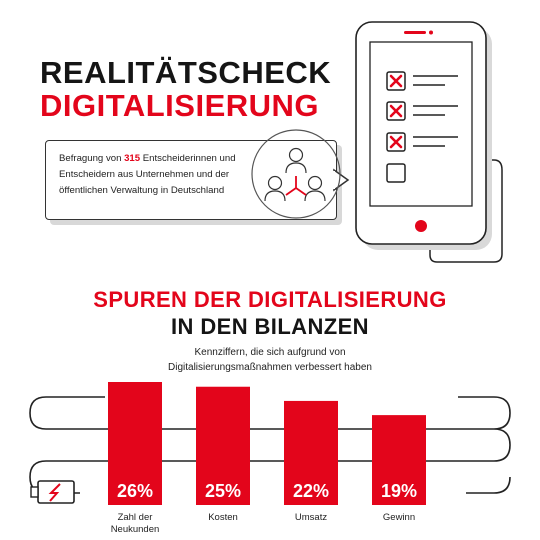 The image size is (540, 540). I want to click on category-label-0: Zahl der Neukunden, so click(135, 523).